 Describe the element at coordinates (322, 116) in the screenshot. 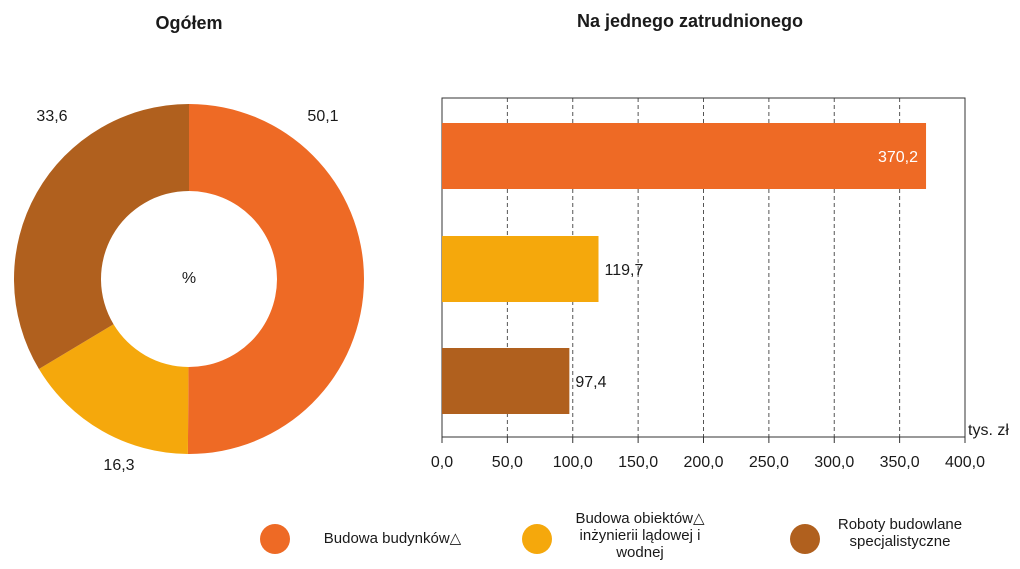

I see `data-label: 50,1` at that location.